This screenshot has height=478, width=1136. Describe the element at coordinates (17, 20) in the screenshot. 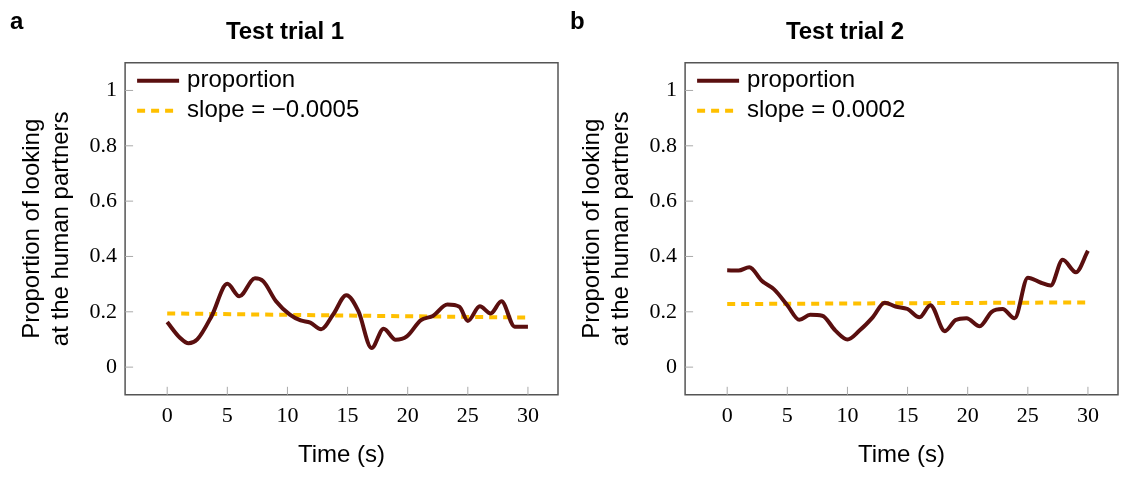

I see `text: a` at that location.